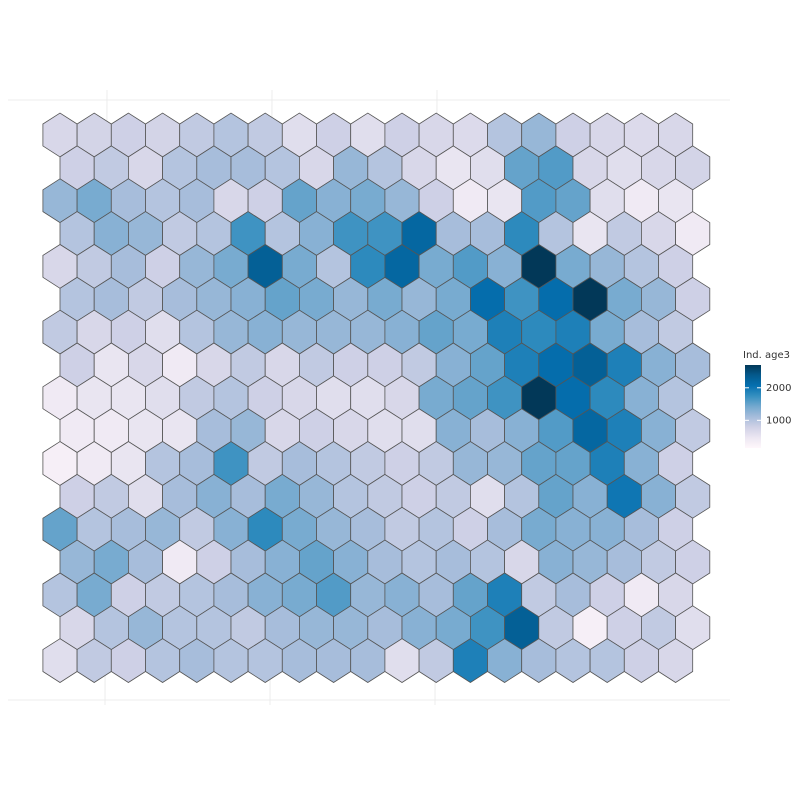 The height and width of the screenshot is (800, 800). Describe the element at coordinates (778, 388) in the screenshot. I see `colorbar-tick-label: 2000` at that location.